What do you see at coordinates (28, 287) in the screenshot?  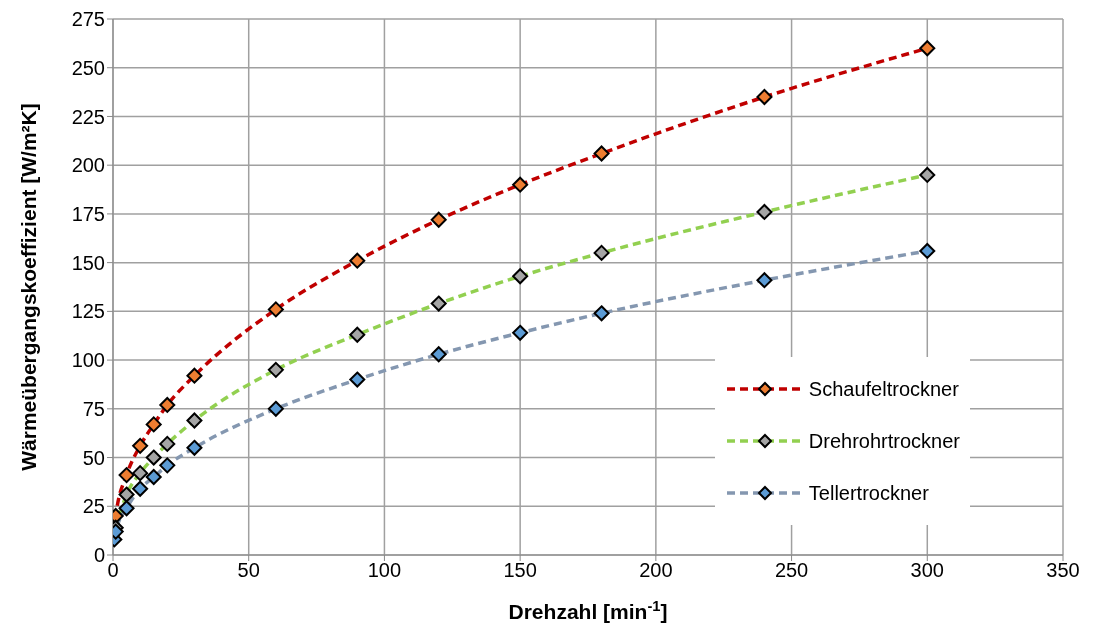 I see `y-axis-title: Wärmeübergangskoeffizient [W/m²K]` at bounding box center [28, 287].